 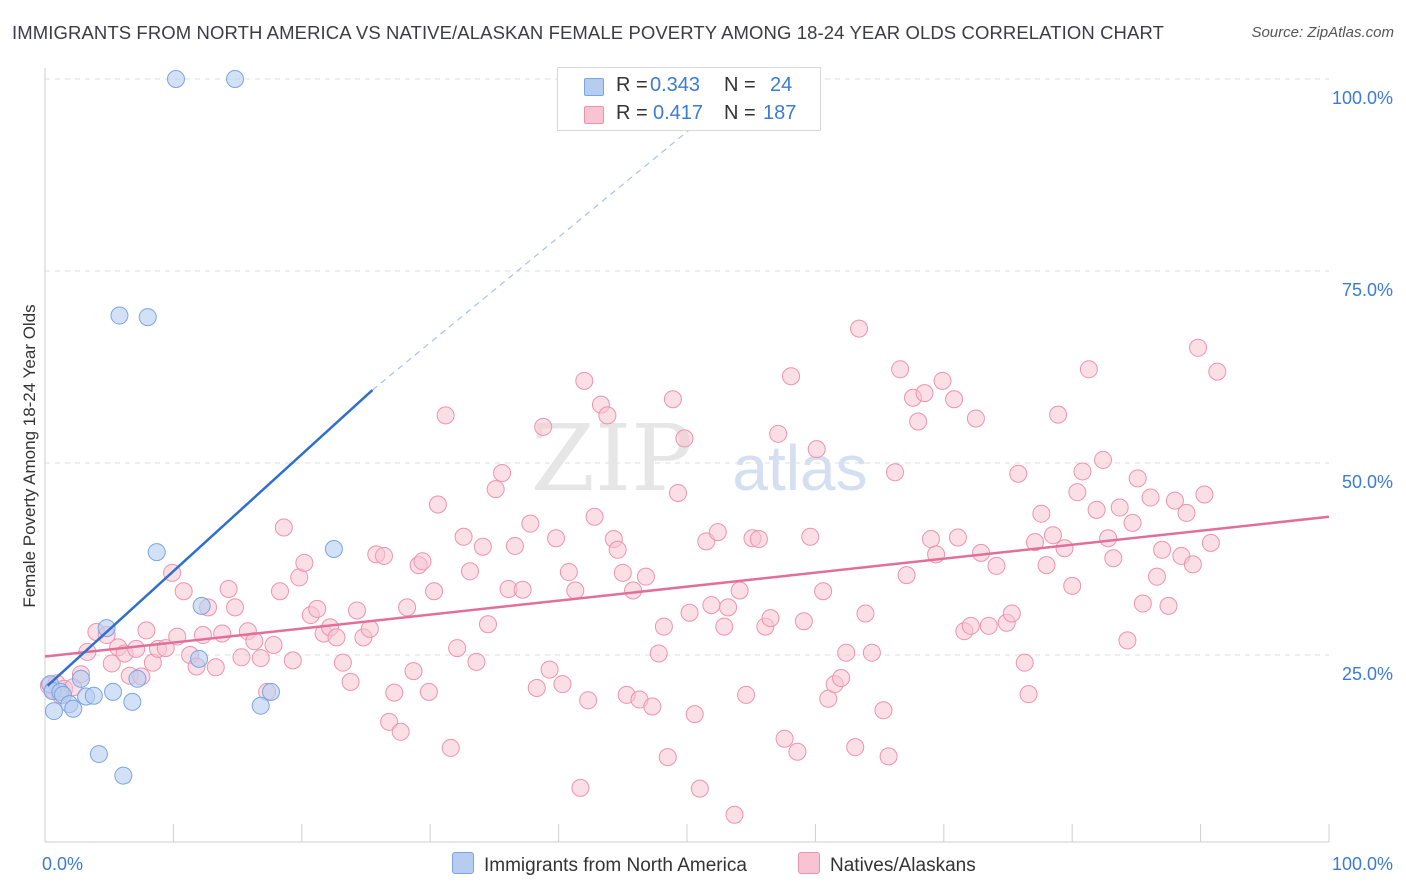 I want to click on legend-n-label: N =, so click(x=740, y=113).